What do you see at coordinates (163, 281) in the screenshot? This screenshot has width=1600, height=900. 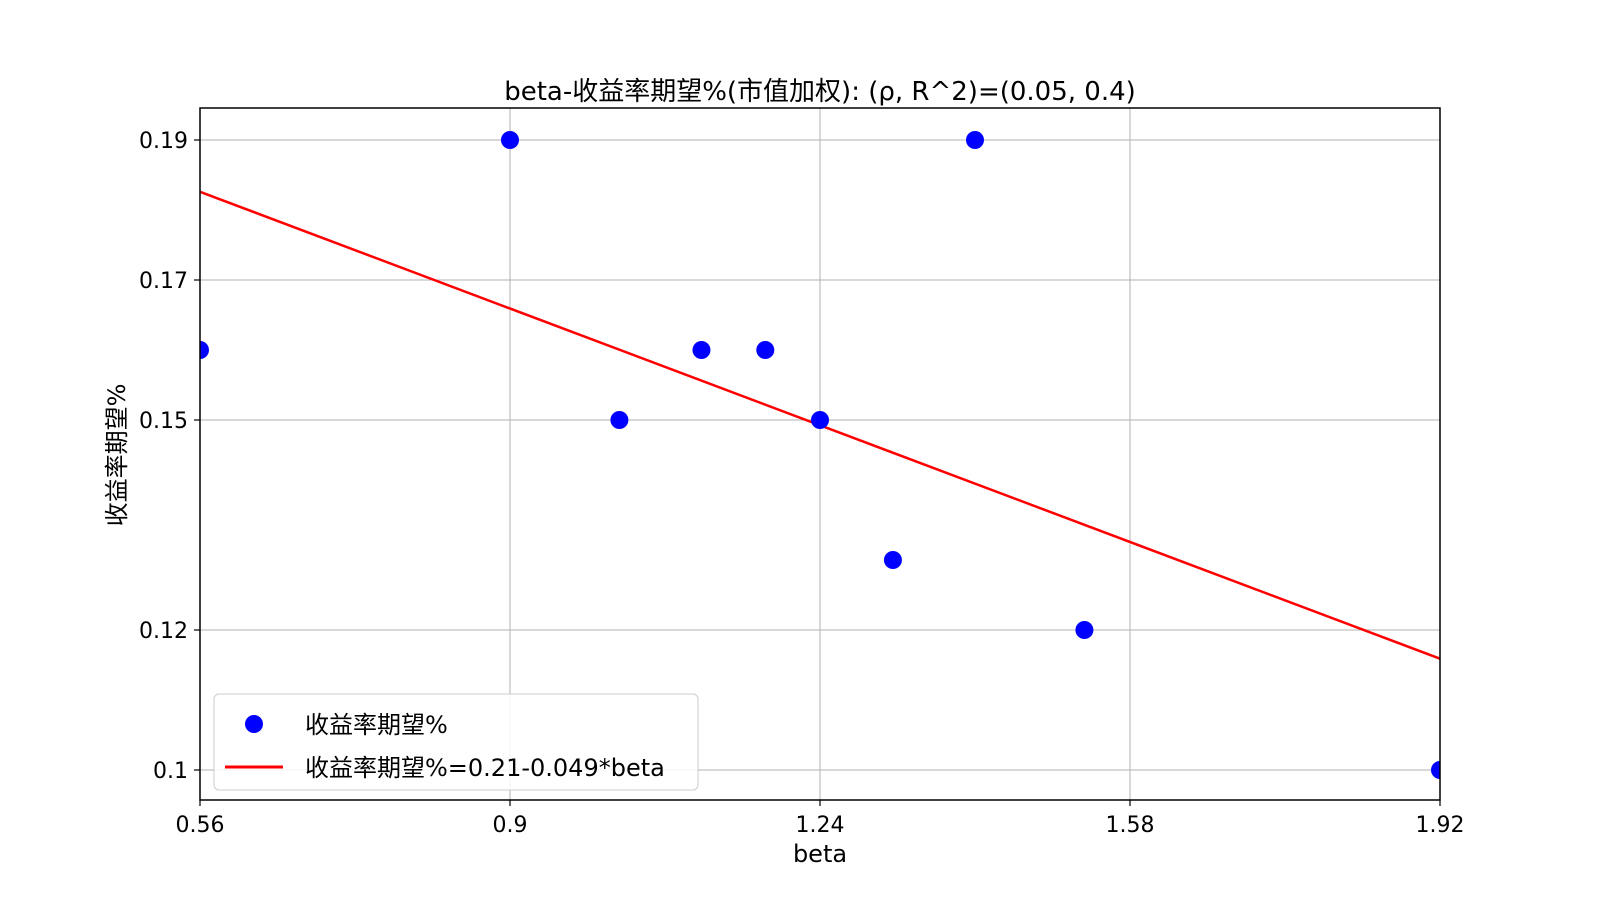 I see `y-tick-label: 0.17` at bounding box center [163, 281].